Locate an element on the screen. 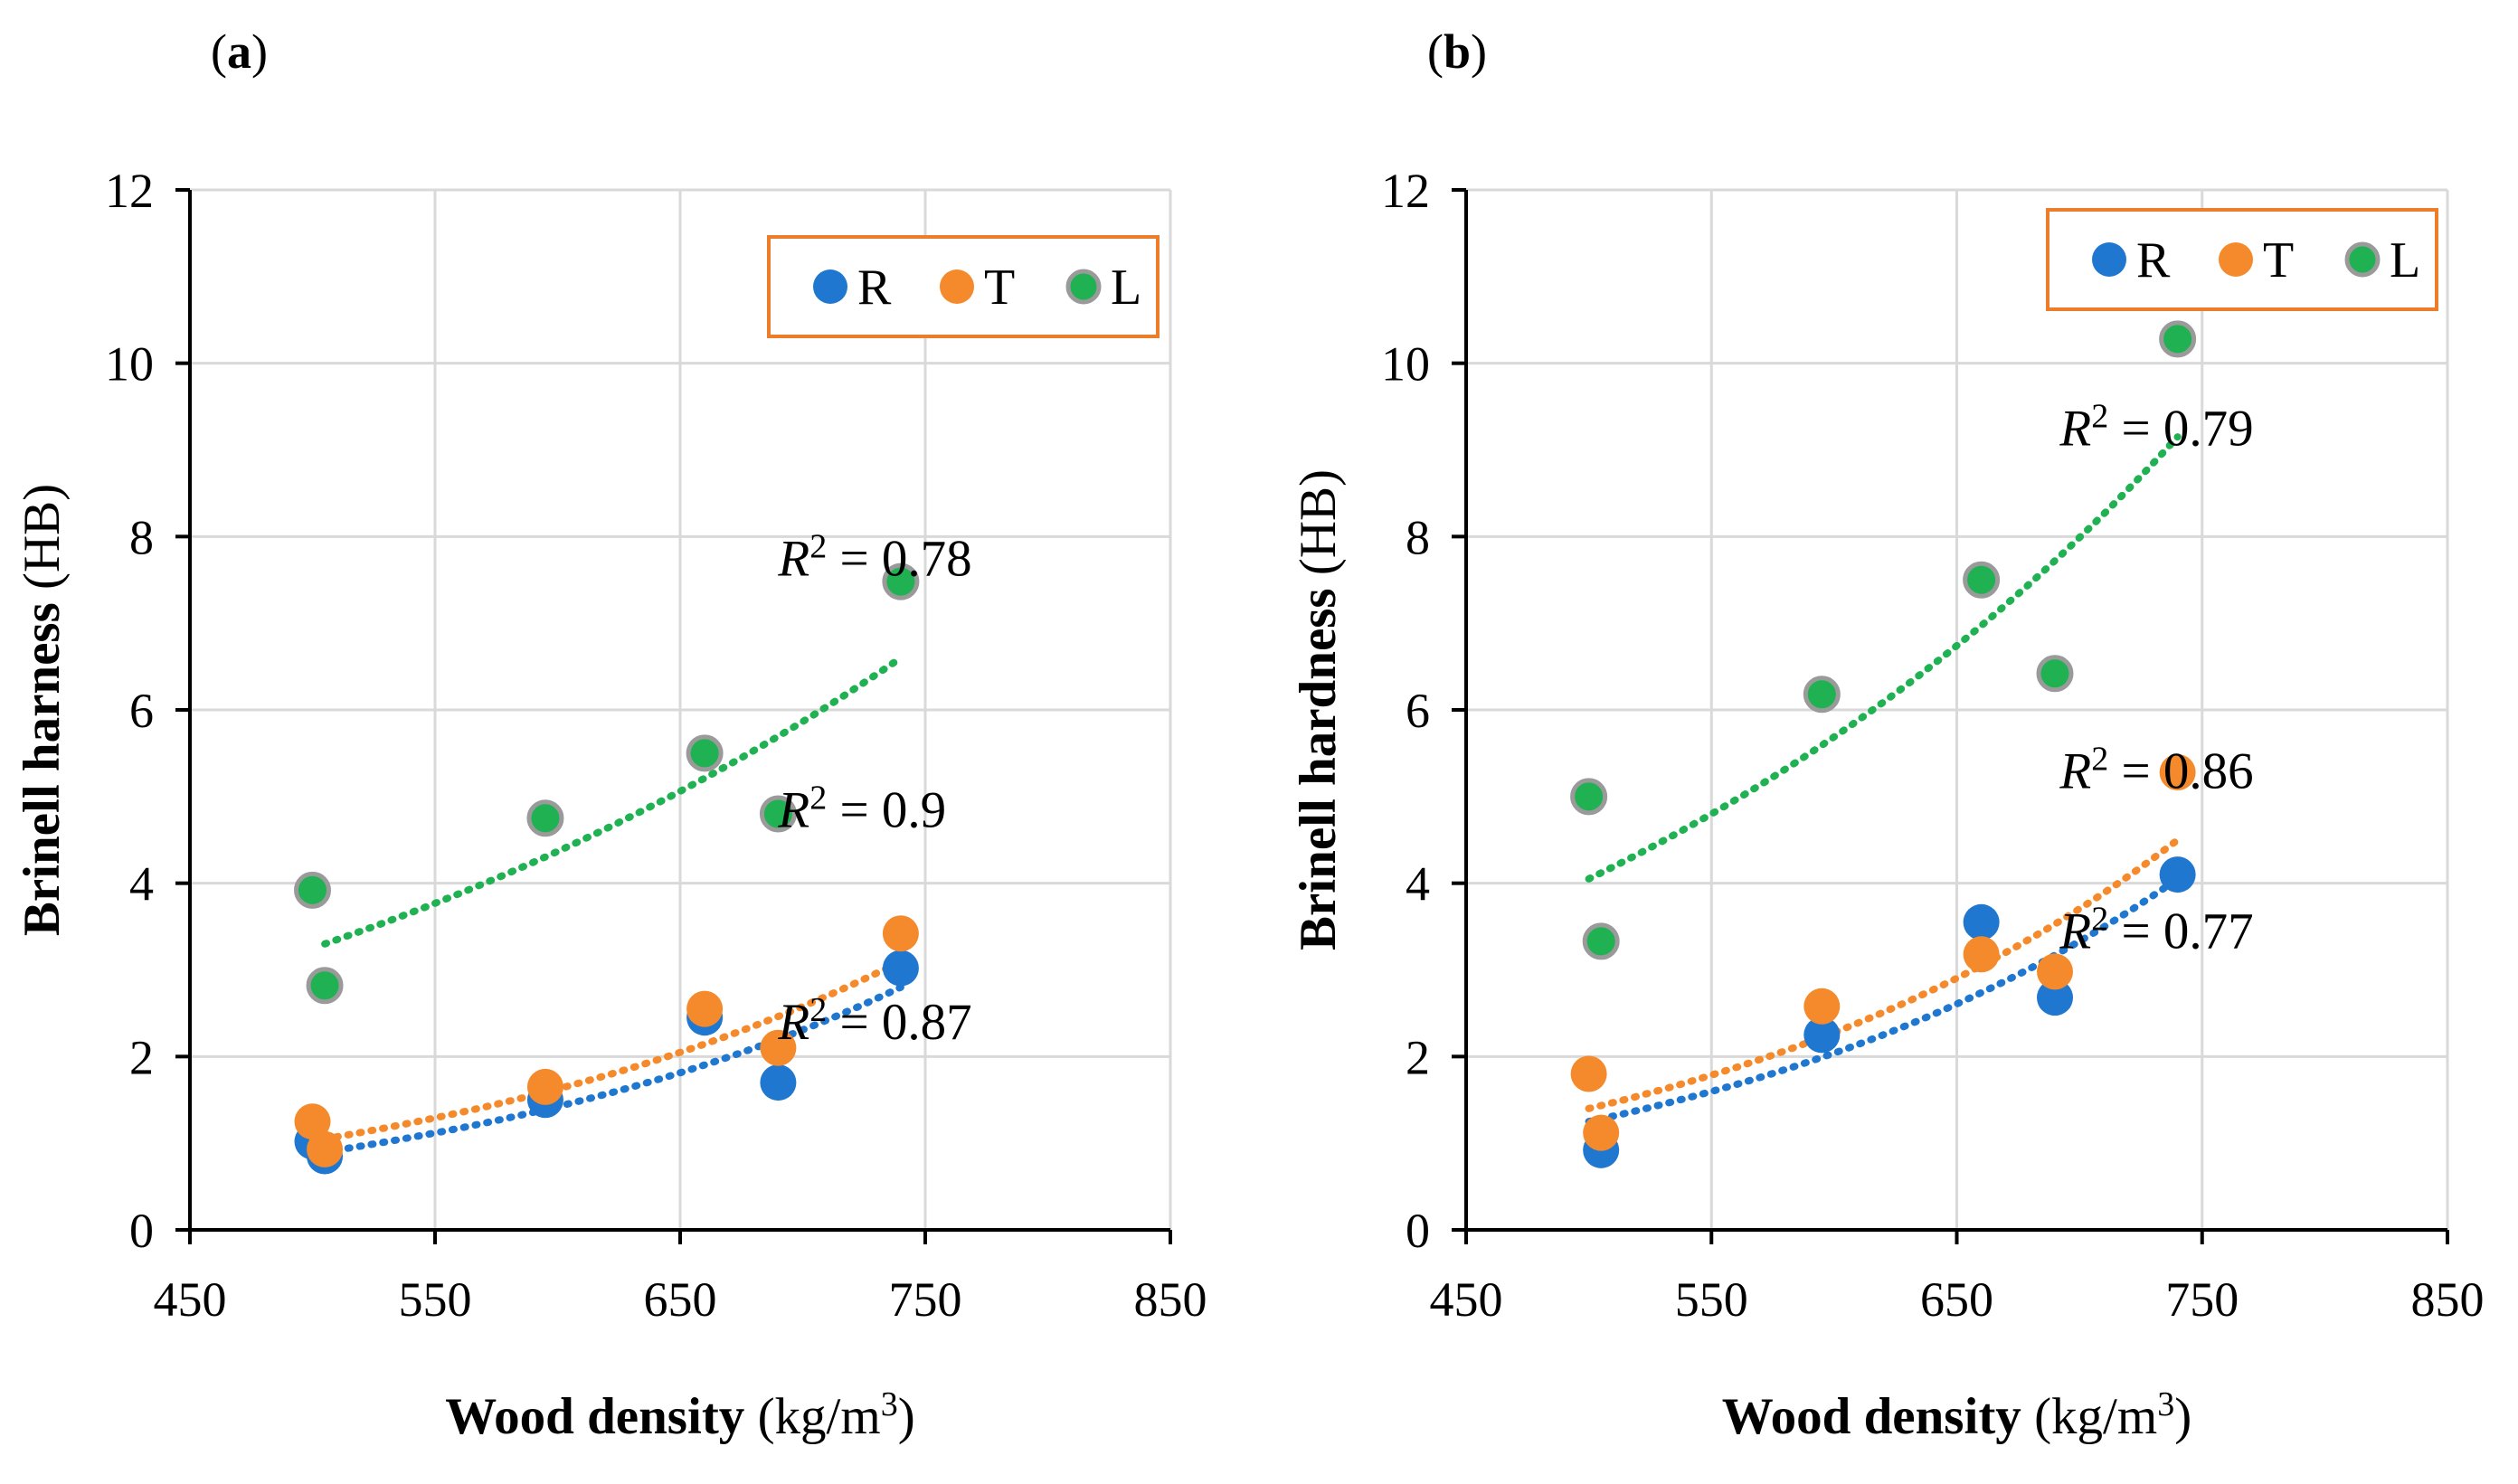  panel-label-b: (b) is located at coordinates (1457, 51).